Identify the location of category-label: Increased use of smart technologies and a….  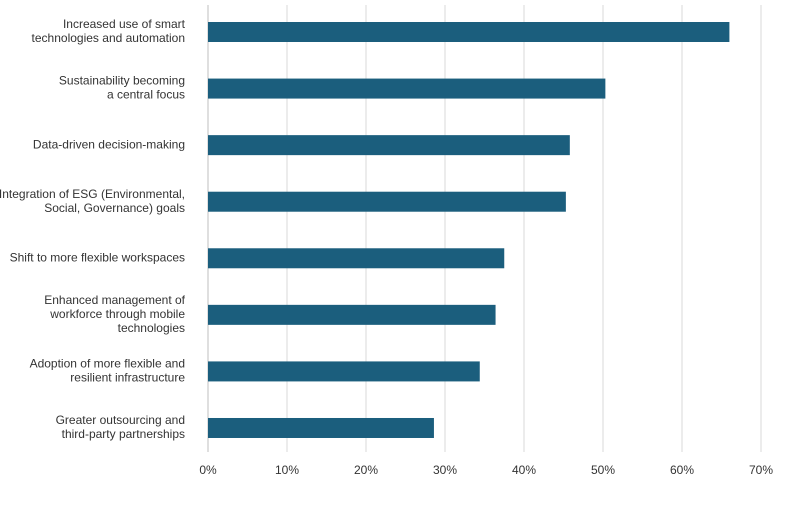
(109, 31).